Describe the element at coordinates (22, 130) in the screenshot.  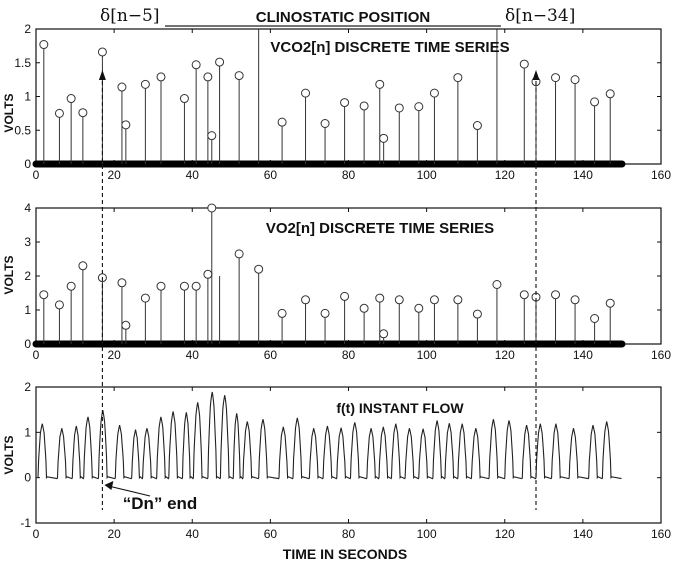
I see `vco2-ytick-label: 0.5` at that location.